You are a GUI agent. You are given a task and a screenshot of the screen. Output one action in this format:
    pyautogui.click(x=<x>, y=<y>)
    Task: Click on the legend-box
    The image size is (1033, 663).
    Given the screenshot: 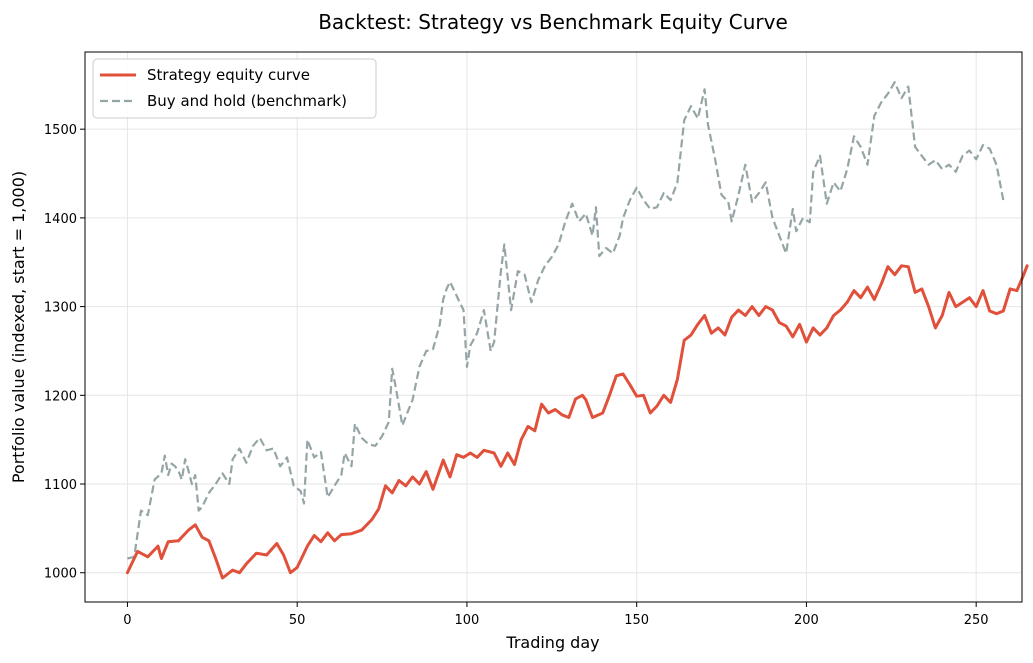 What is the action you would take?
    pyautogui.click(x=234, y=88)
    